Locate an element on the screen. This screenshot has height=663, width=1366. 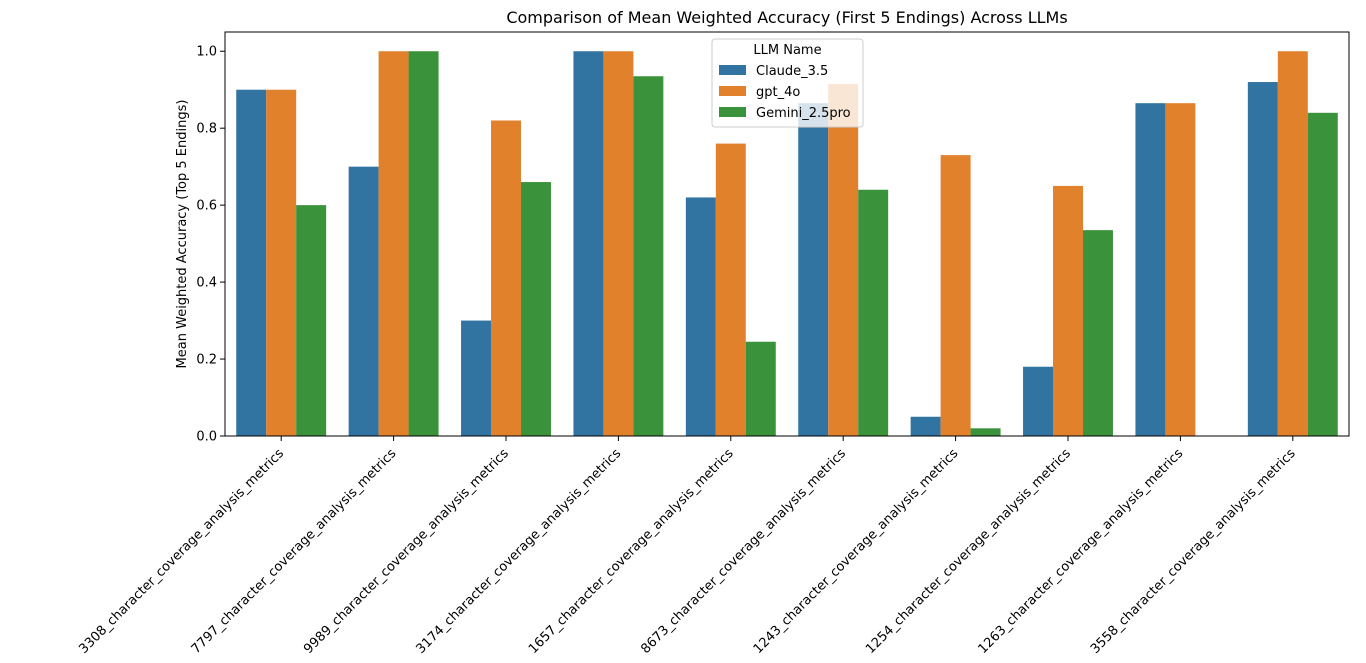
y-tick-label: 1.0 is located at coordinates (206, 52).